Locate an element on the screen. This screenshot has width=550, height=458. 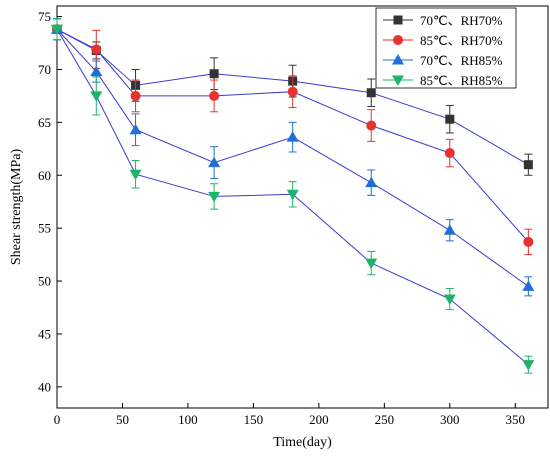
legend-label: 70℃、RH85% is located at coordinates (461, 60).